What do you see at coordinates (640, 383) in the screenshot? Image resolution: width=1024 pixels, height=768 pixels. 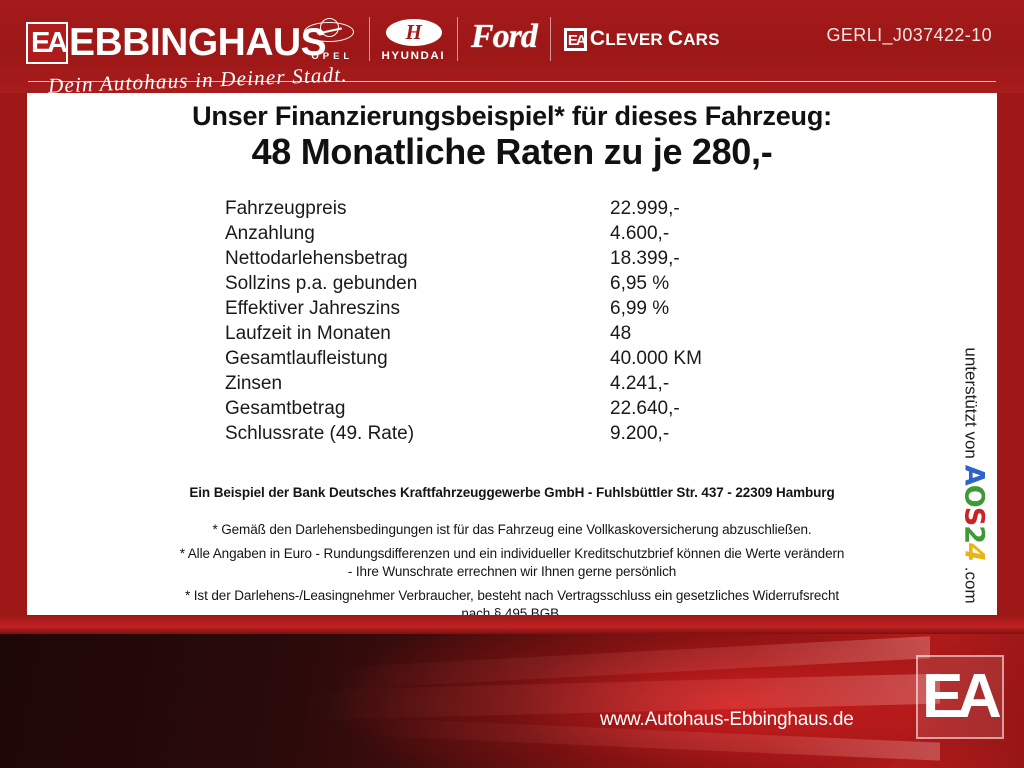 I see `row-value: 4.241,-` at bounding box center [640, 383].